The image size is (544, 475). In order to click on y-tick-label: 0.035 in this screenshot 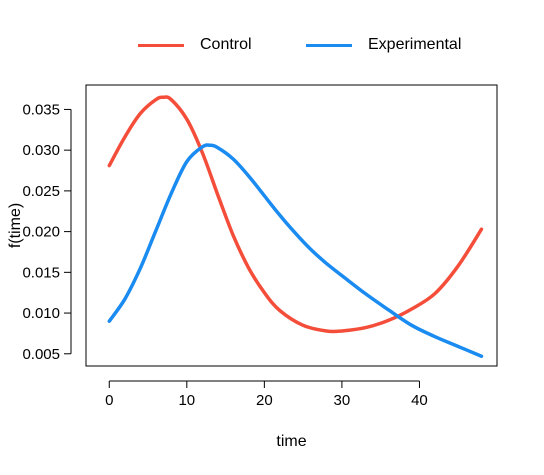, I will do `click(41, 109)`.